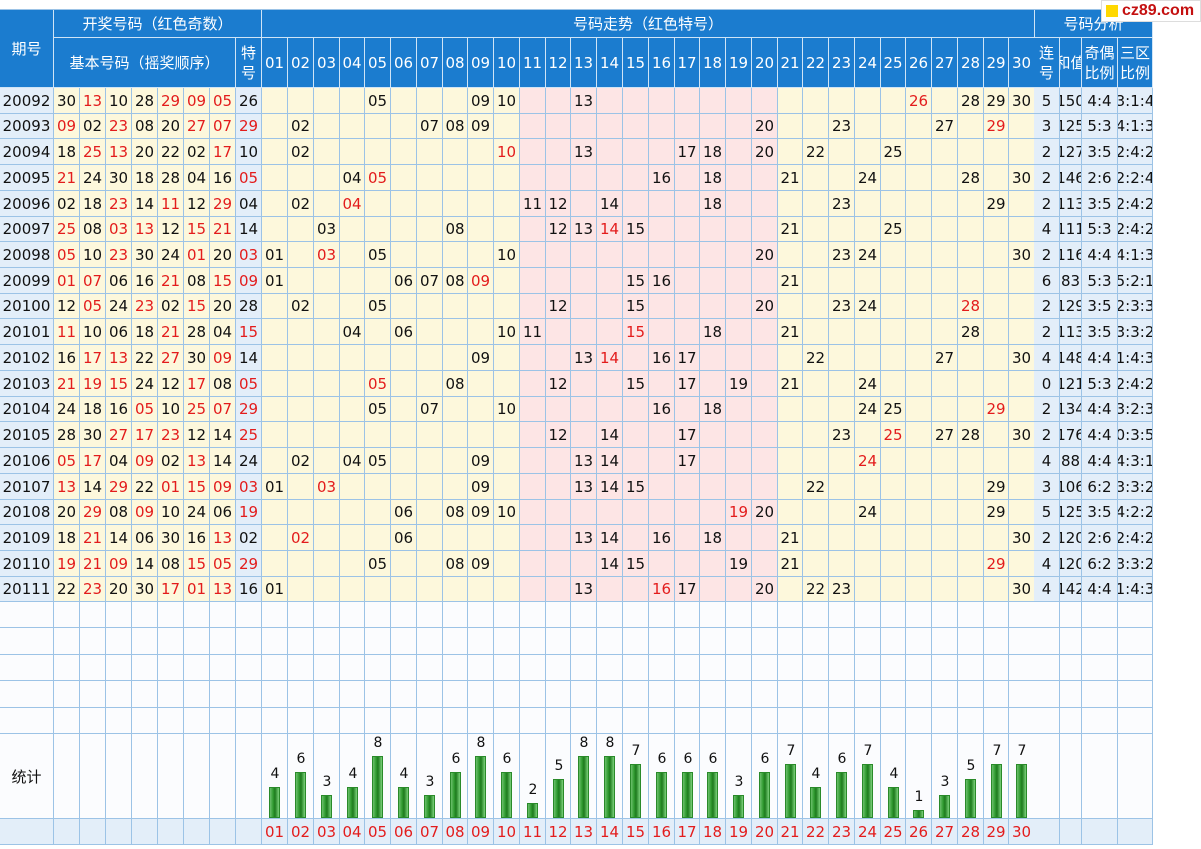 The width and height of the screenshot is (1201, 849). I want to click on trend-ball-08: 08, so click(455, 229).